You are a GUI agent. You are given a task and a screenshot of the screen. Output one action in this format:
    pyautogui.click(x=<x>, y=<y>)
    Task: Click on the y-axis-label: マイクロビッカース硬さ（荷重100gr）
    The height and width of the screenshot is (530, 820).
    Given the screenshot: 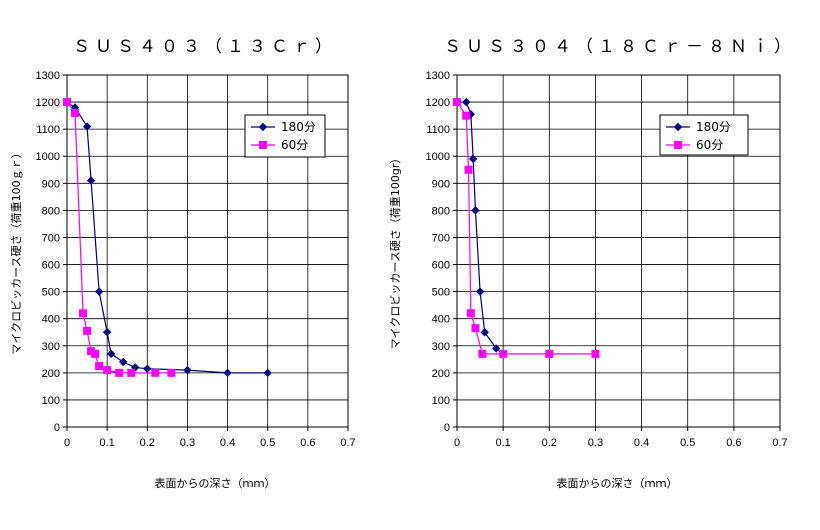 What is the action you would take?
    pyautogui.click(x=395, y=251)
    